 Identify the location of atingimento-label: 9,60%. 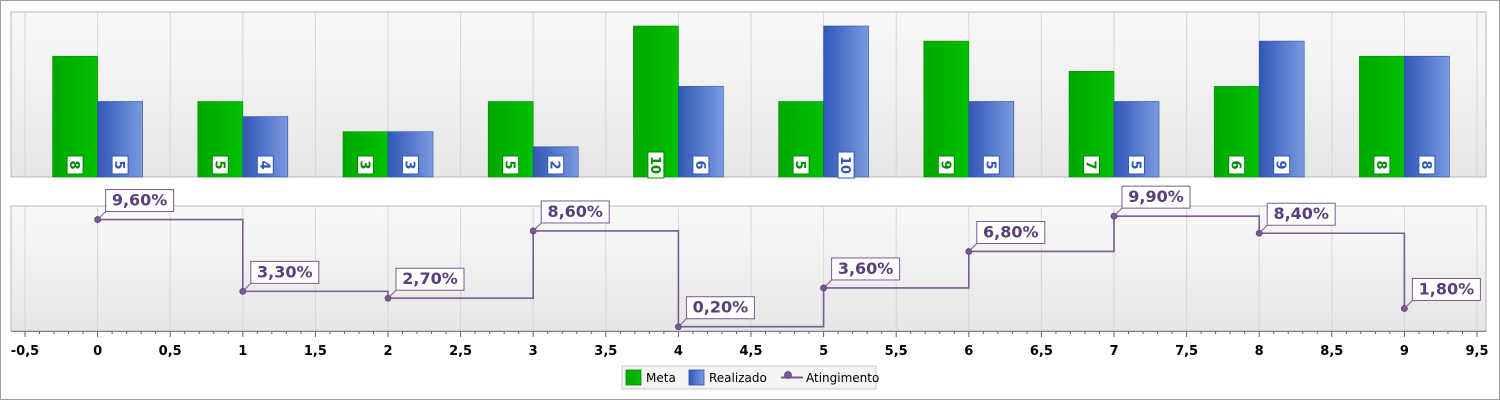
(140, 200).